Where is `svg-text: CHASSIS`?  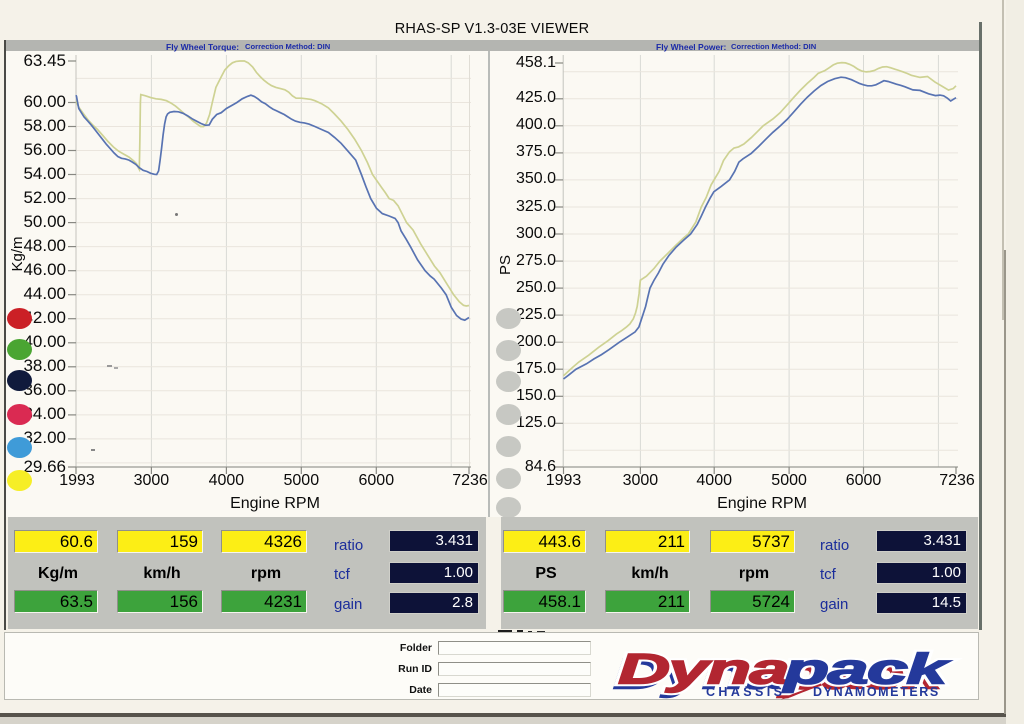 svg-text: CHASSIS is located at coordinates (745, 692).